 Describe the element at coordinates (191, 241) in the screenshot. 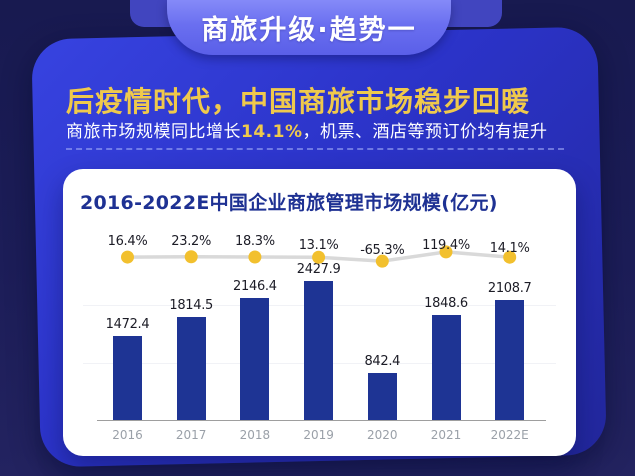

I see `growth-percent-label: 23.2%` at that location.